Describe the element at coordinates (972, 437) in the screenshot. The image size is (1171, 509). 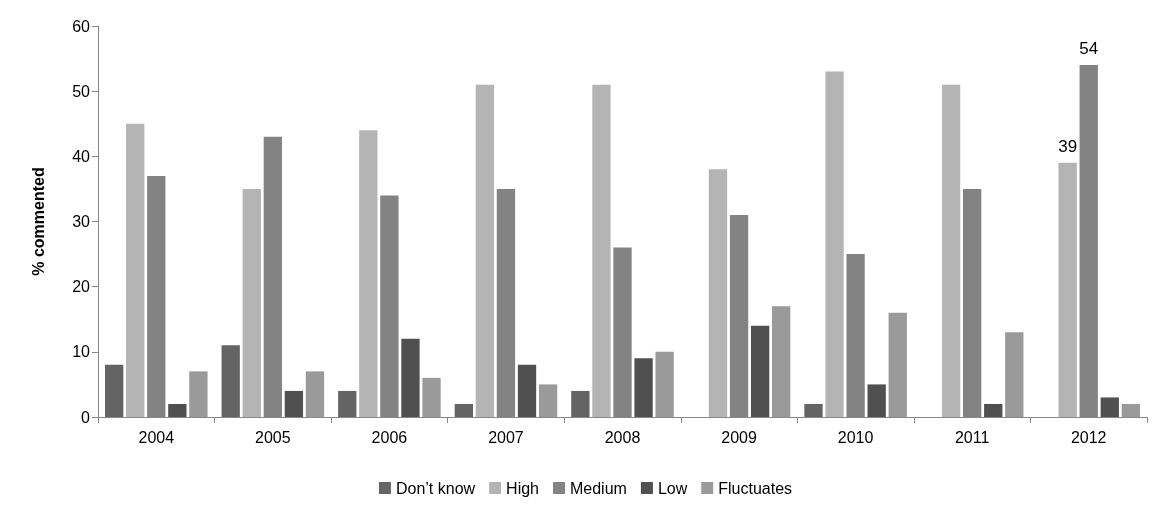
I see `x-tick-label: 2011` at that location.